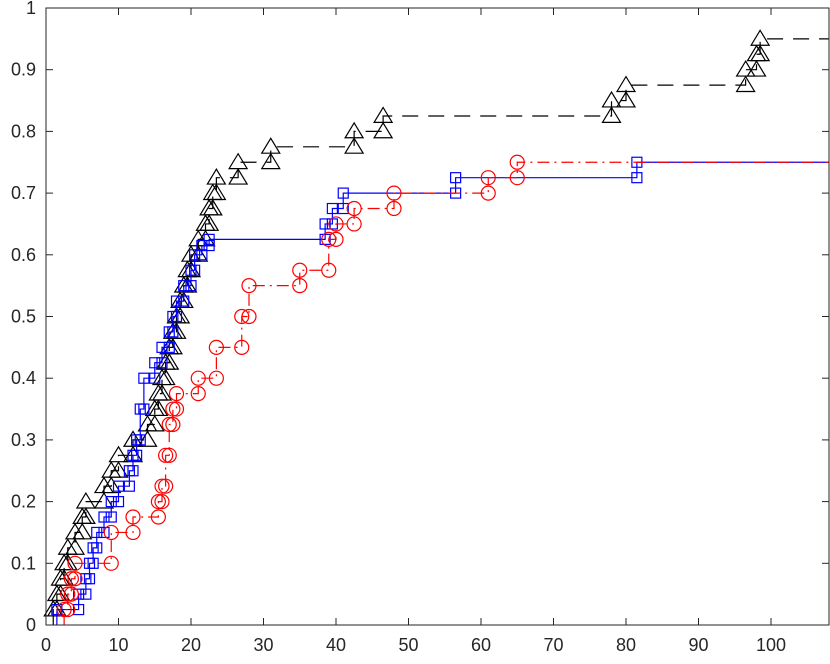  Describe the element at coordinates (23, 563) in the screenshot. I see `y-tick-label: 0.1` at that location.